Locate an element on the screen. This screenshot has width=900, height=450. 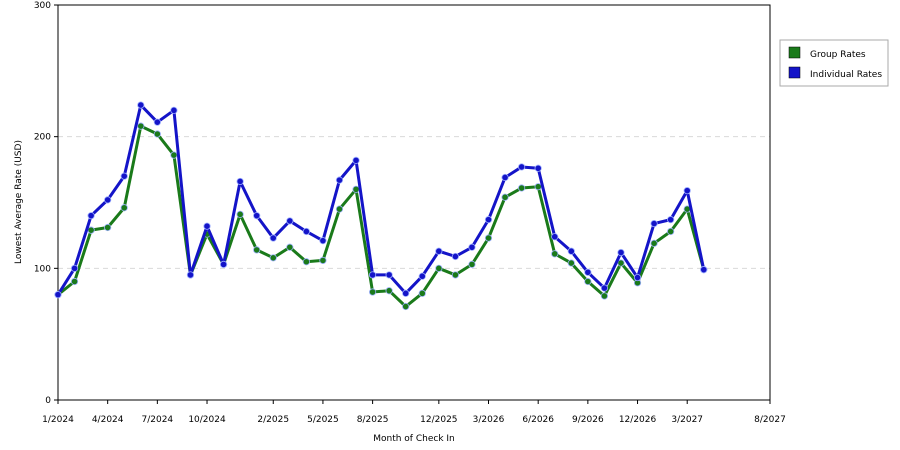
legend-label-individual-rates: Individual Rates is located at coordinates (846, 75).